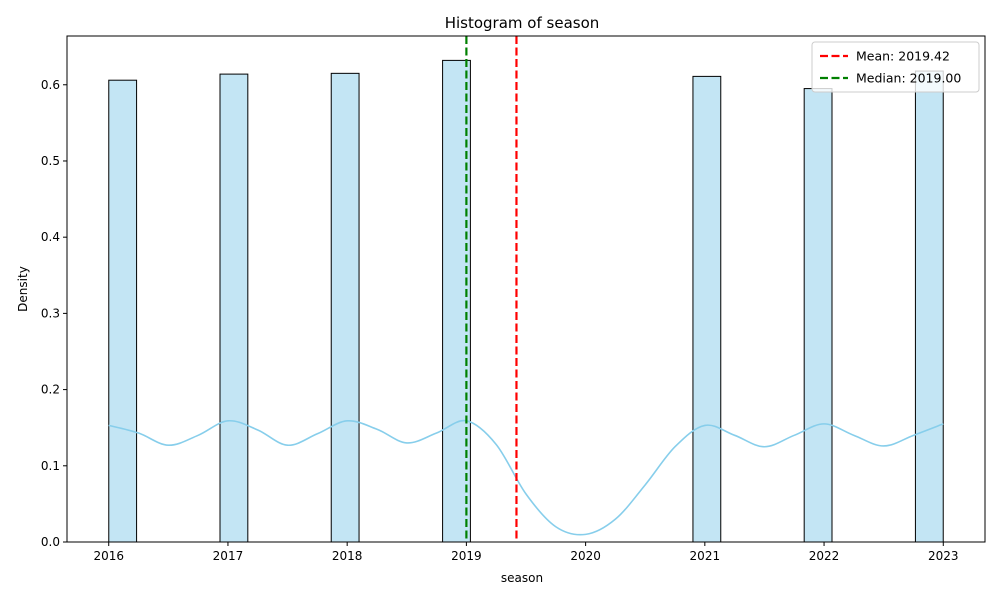 This screenshot has width=1000, height=600. What do you see at coordinates (50, 313) in the screenshot?
I see `y-tick-label: 0.3` at bounding box center [50, 313].